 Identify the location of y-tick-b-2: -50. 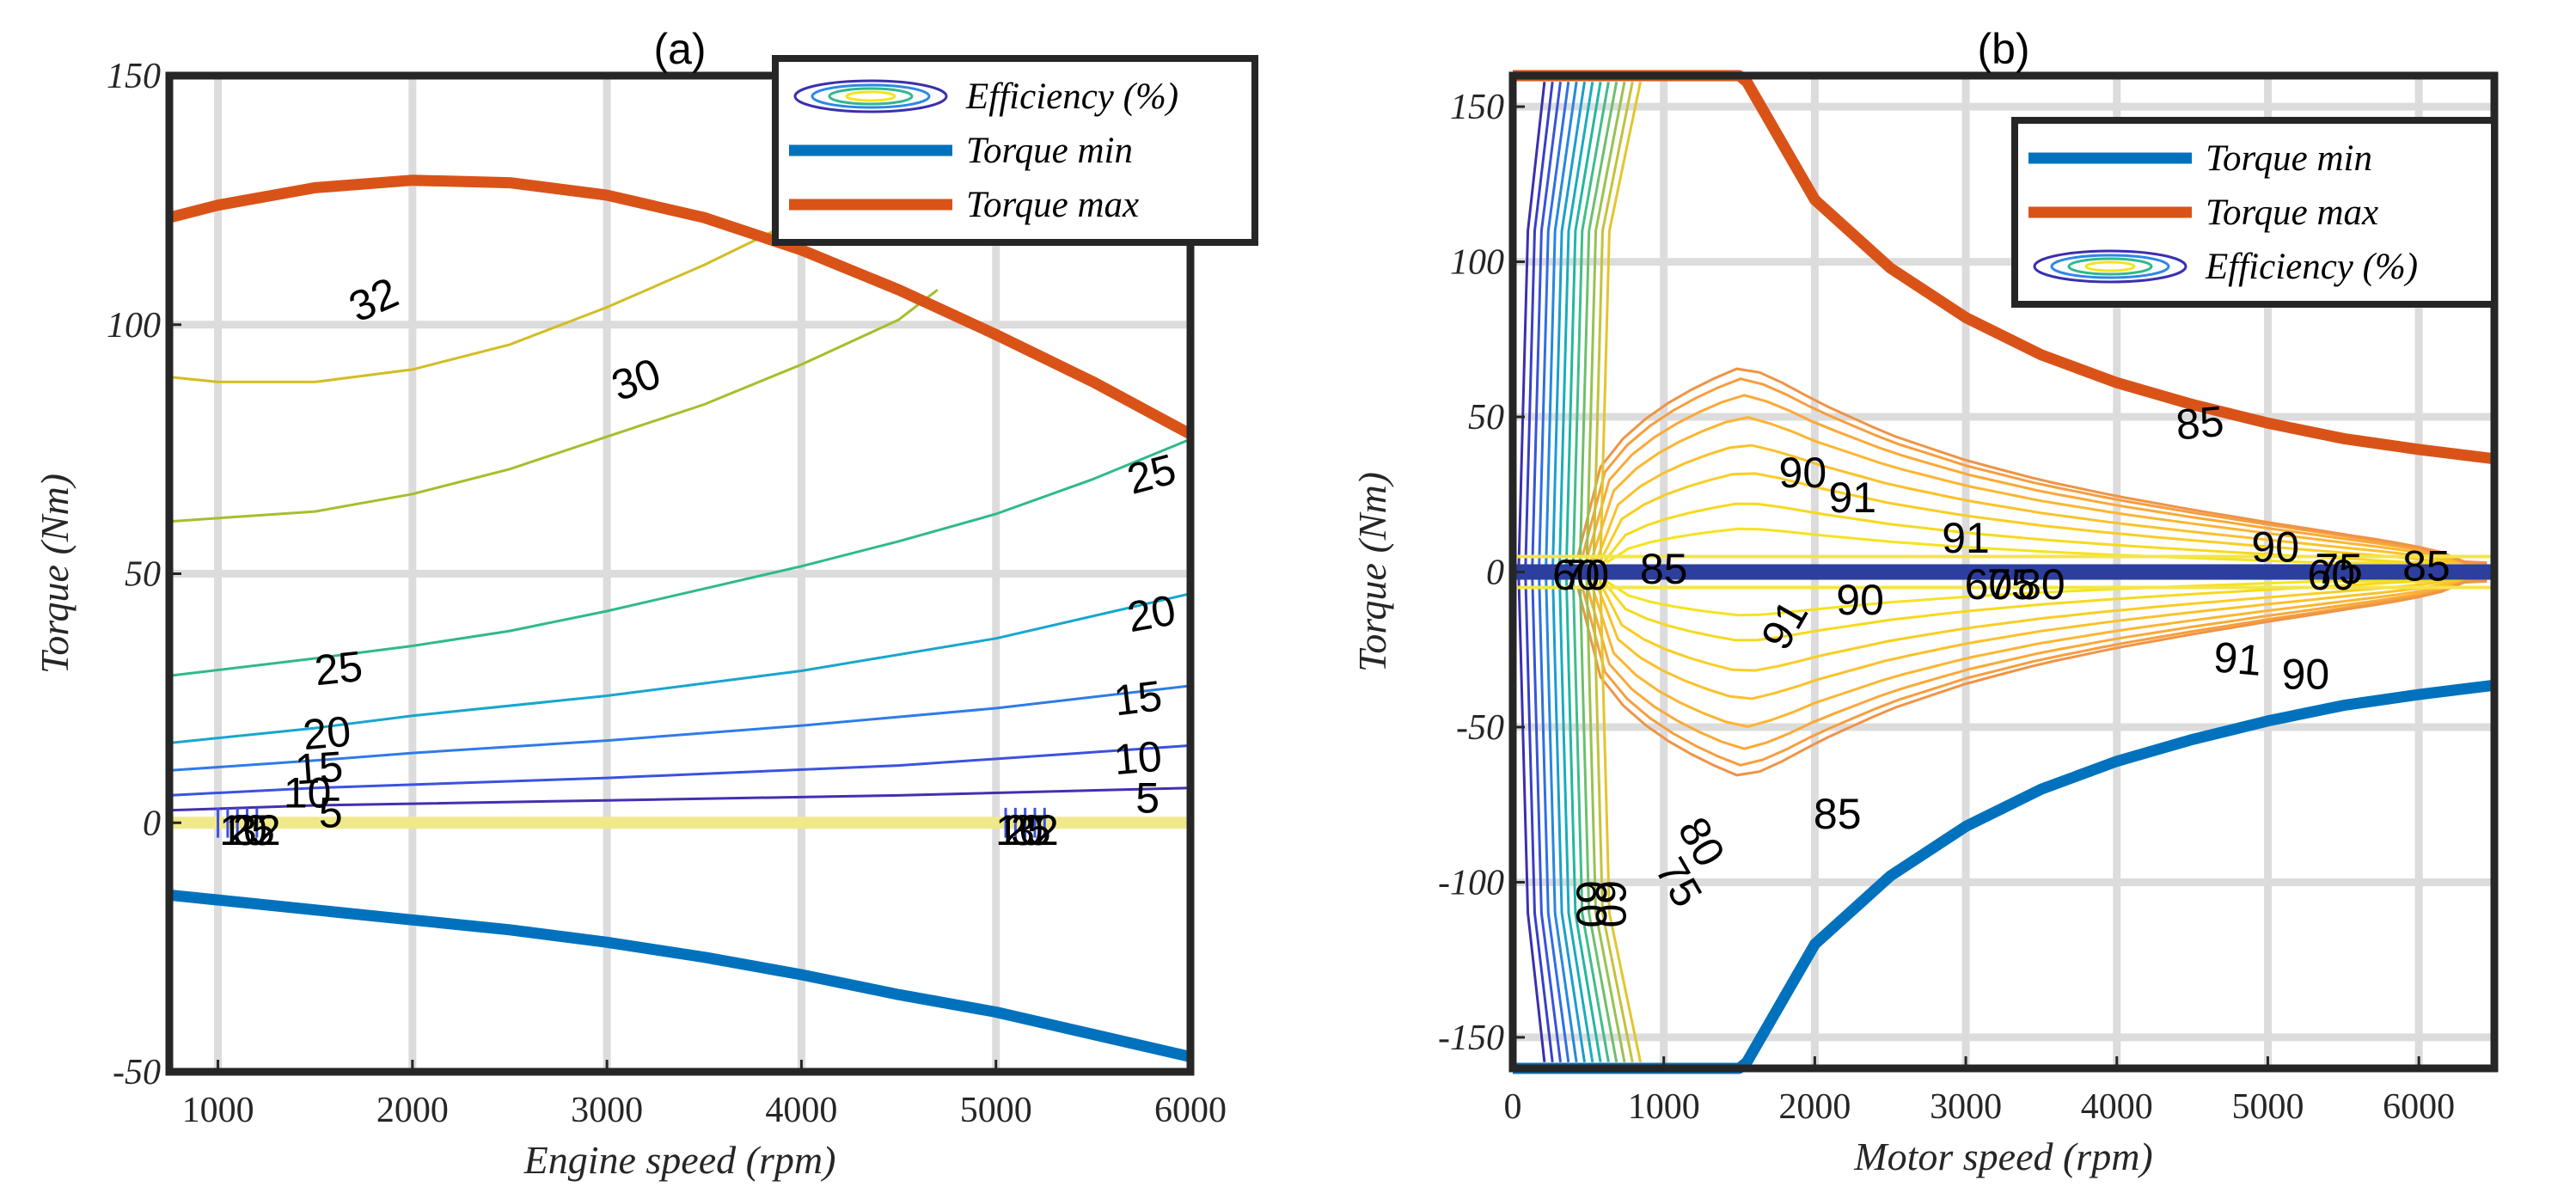
(1480, 728).